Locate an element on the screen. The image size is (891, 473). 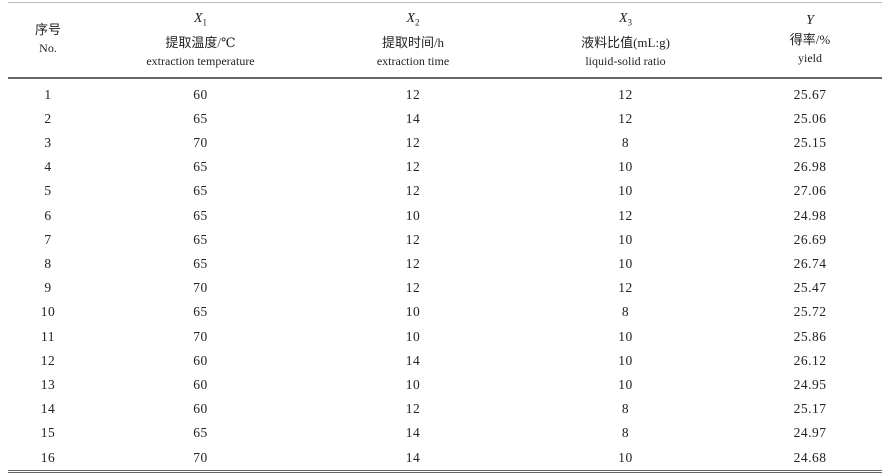
cell-yield: 27.06 is located at coordinates (810, 191).